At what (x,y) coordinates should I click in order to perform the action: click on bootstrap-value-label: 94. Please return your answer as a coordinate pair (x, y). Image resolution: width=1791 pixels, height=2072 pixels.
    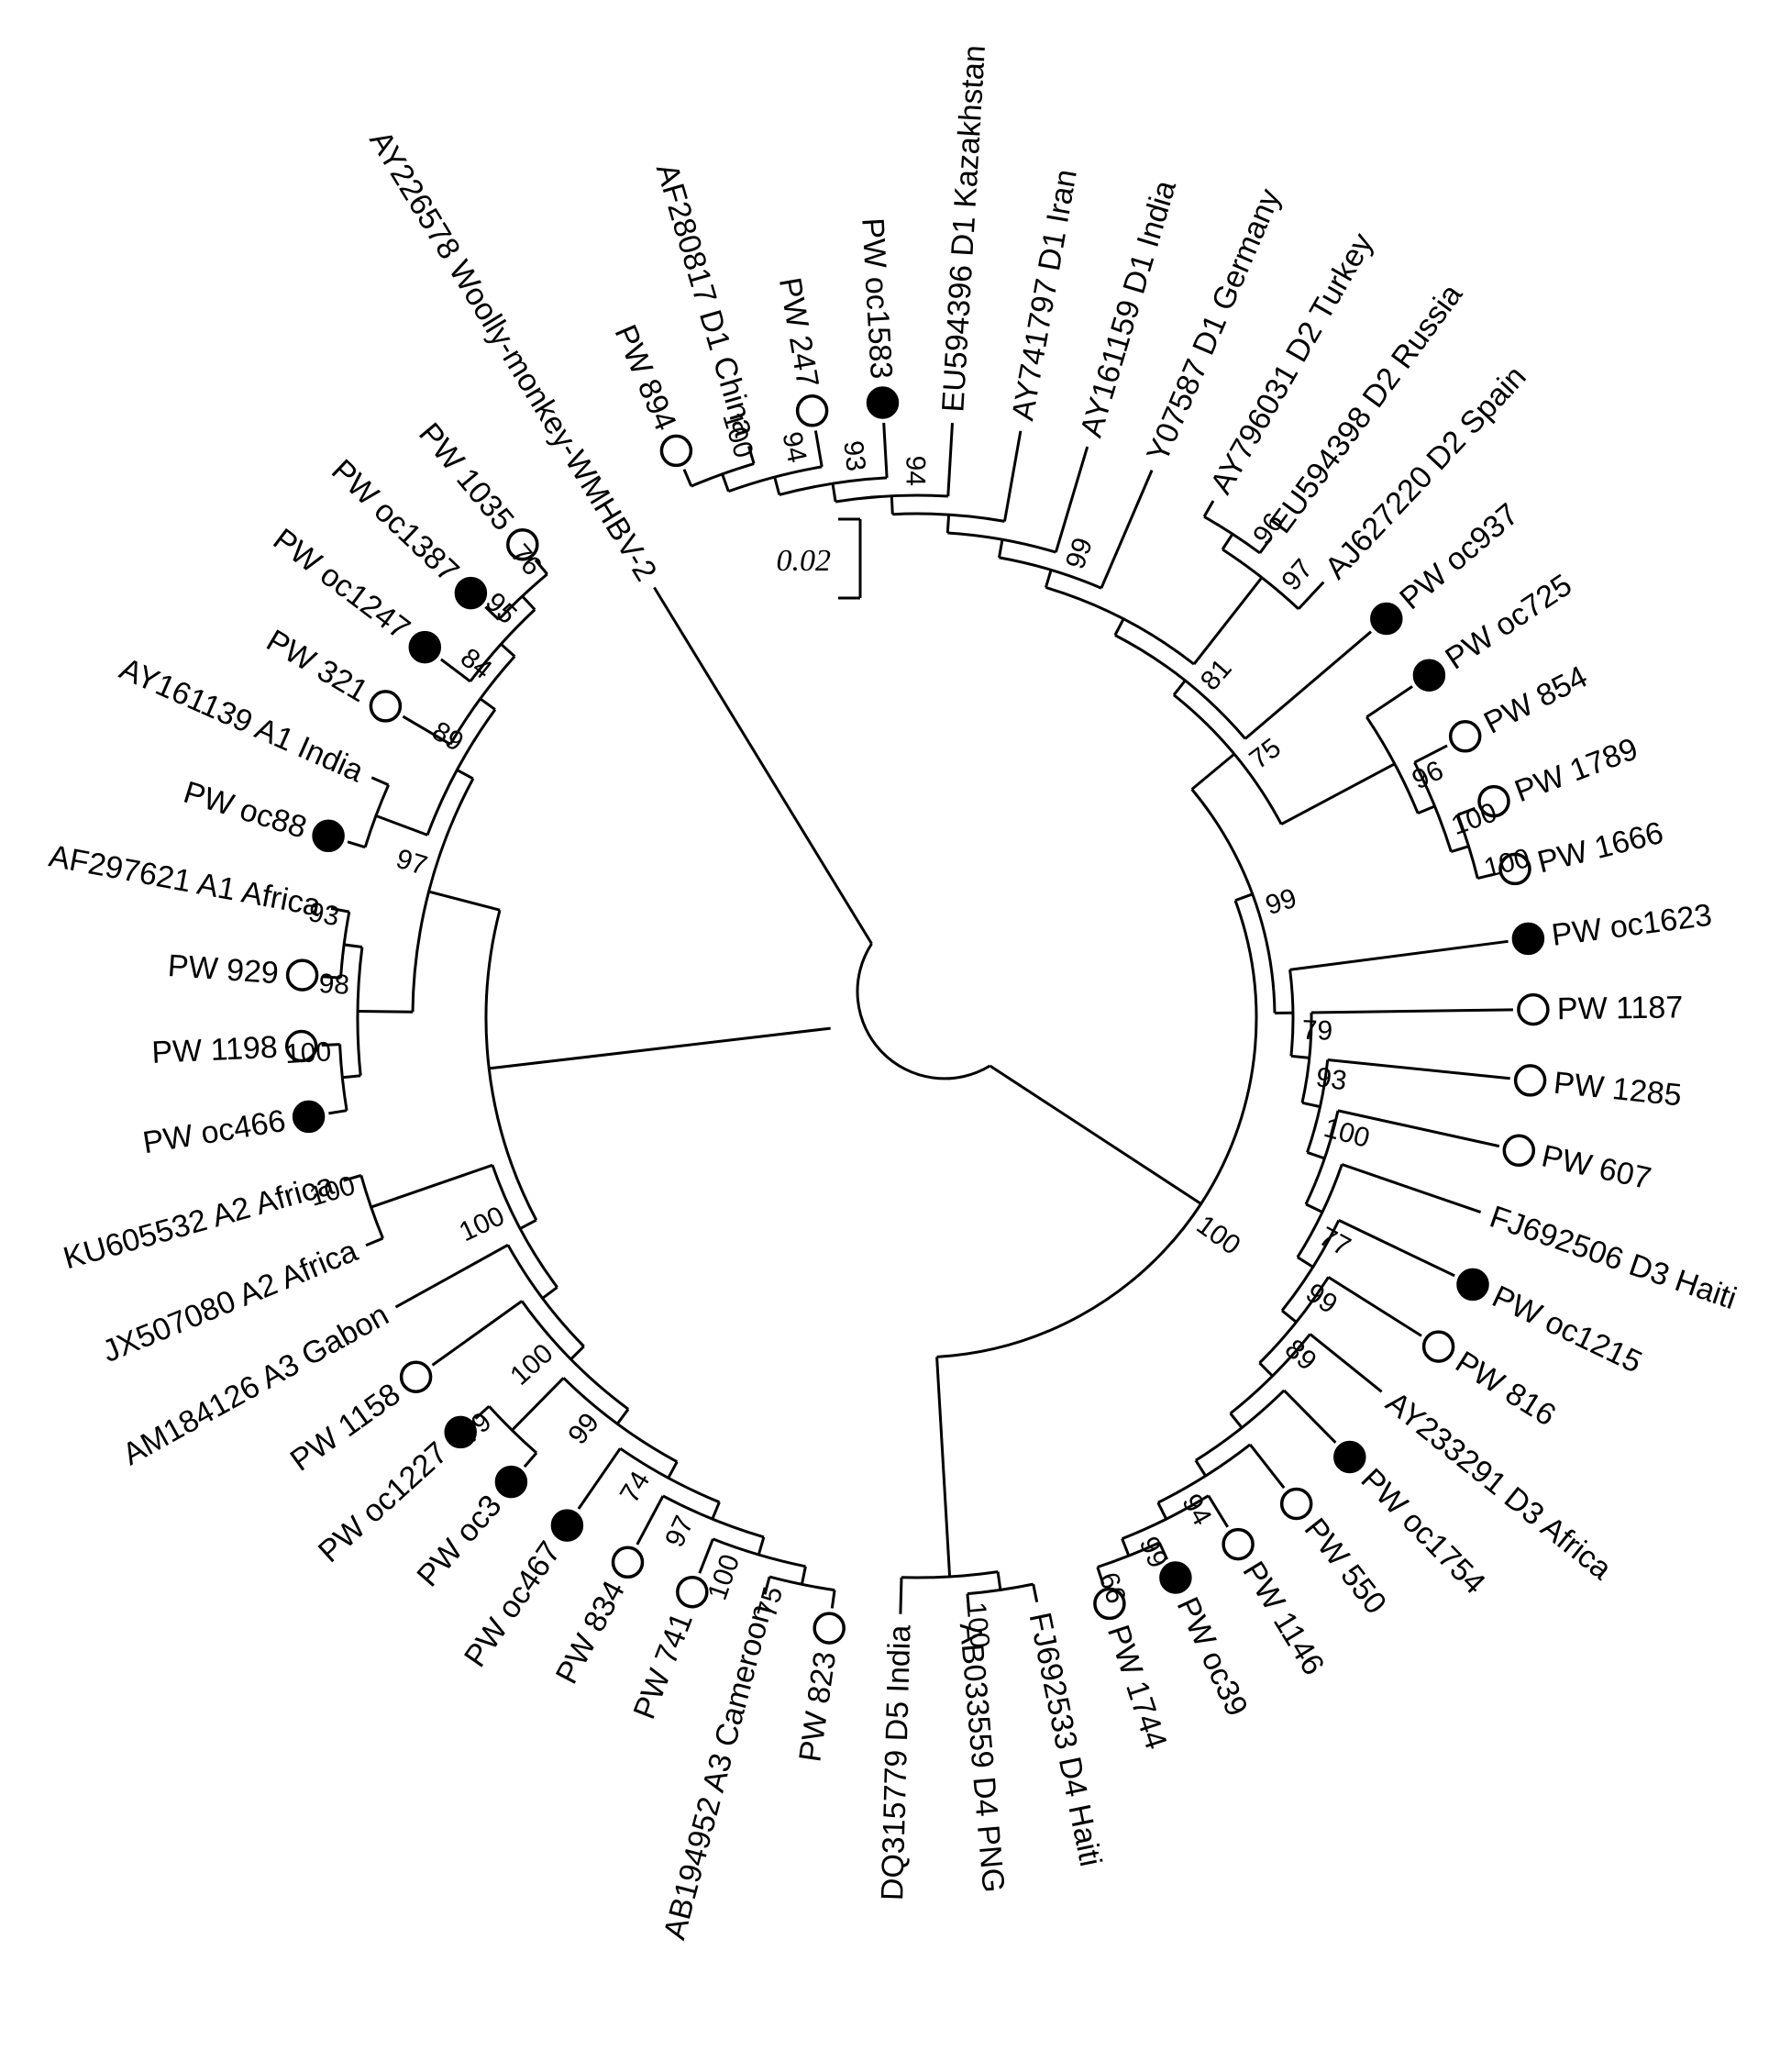
    Looking at the image, I should click on (1196, 1509).